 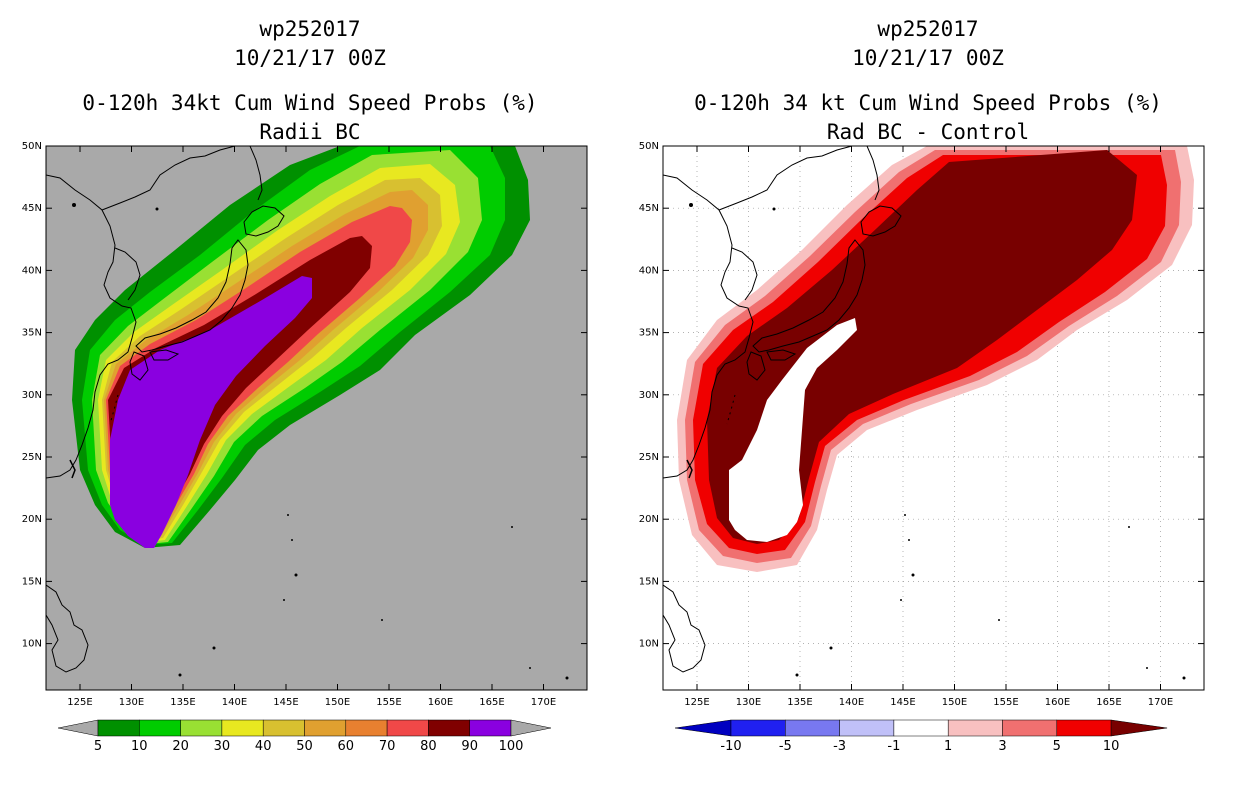 What do you see at coordinates (310, 29) in the screenshot?
I see `left-storm-id: wp252017` at bounding box center [310, 29].